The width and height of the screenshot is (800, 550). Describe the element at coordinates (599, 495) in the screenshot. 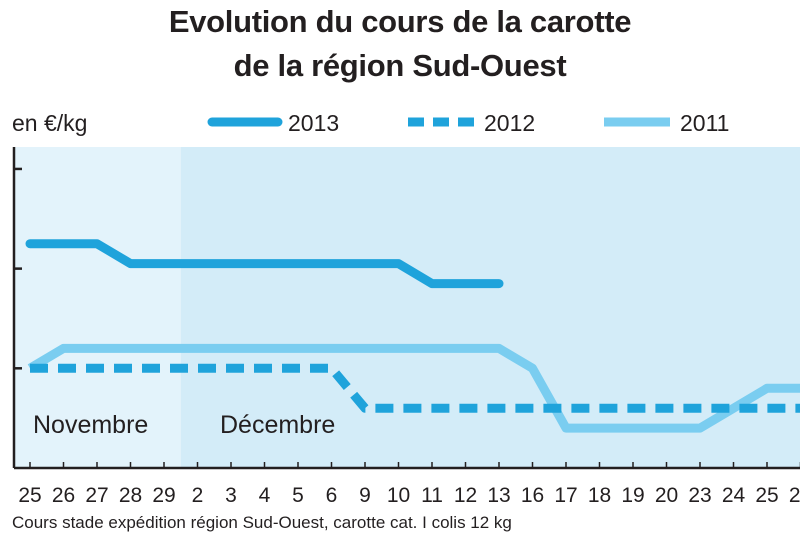

I see `x-tick-label: 18` at that location.